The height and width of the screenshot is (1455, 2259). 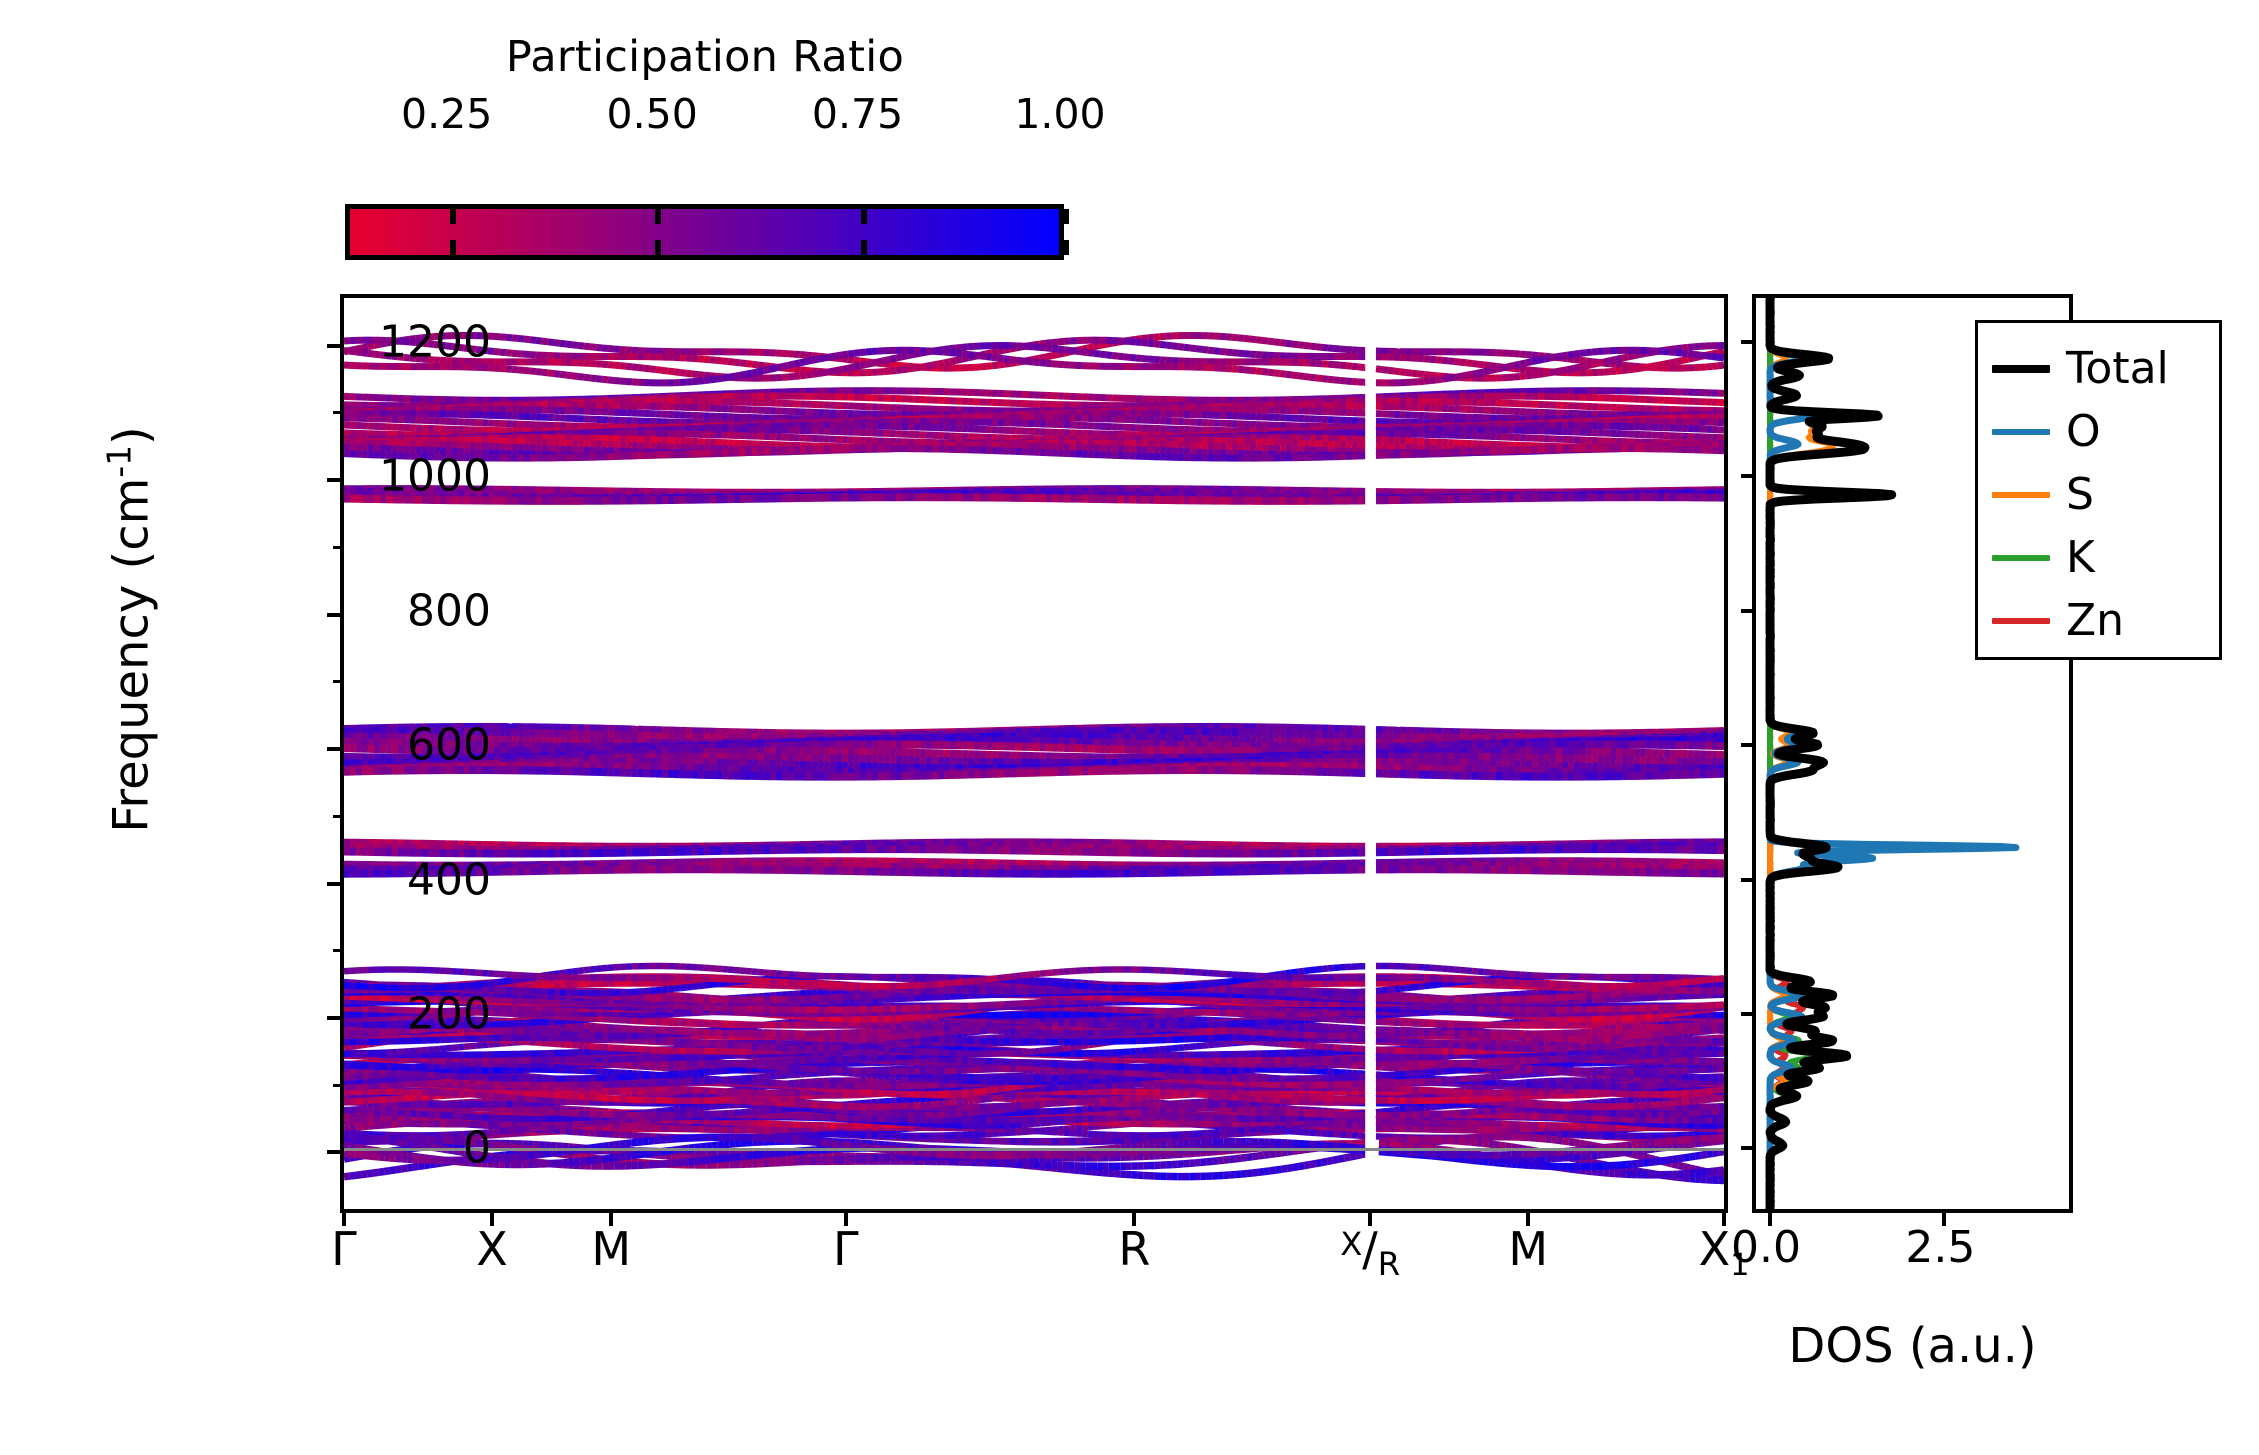 I want to click on dos-legend: Total O S K Zn, so click(x=2098, y=490).